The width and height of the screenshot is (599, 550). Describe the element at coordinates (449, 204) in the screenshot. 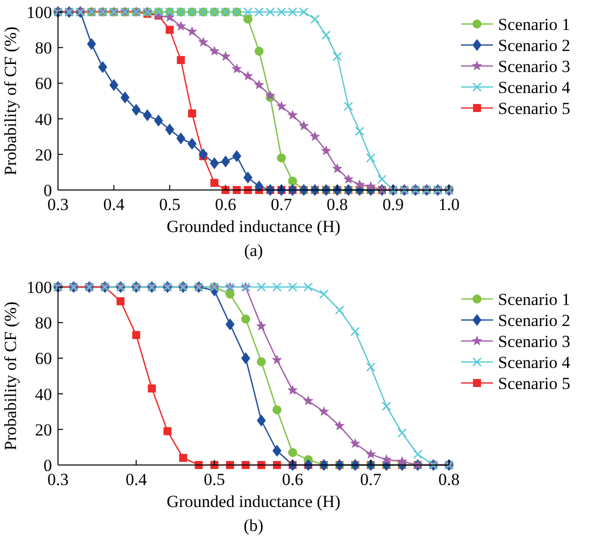

I see `x-tick-label: 1.0` at that location.